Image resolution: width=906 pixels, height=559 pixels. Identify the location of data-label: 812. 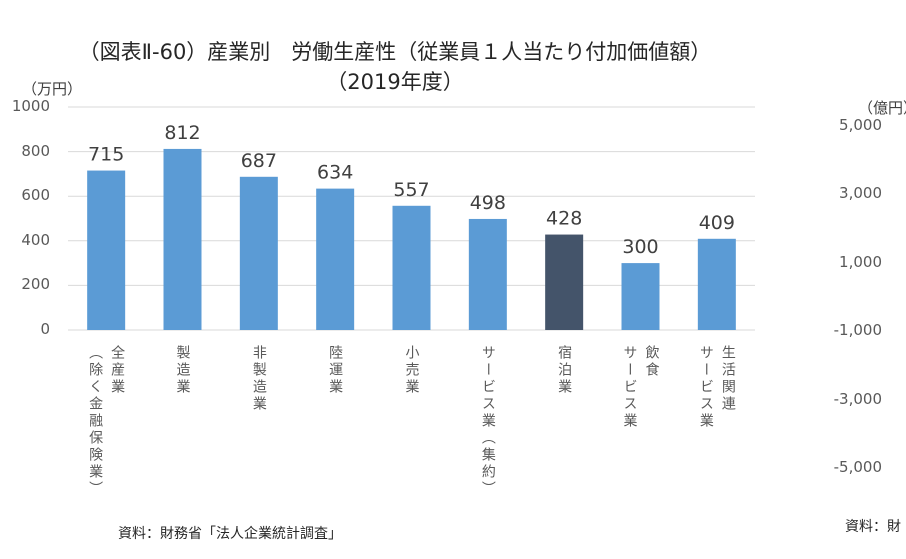
(182, 133).